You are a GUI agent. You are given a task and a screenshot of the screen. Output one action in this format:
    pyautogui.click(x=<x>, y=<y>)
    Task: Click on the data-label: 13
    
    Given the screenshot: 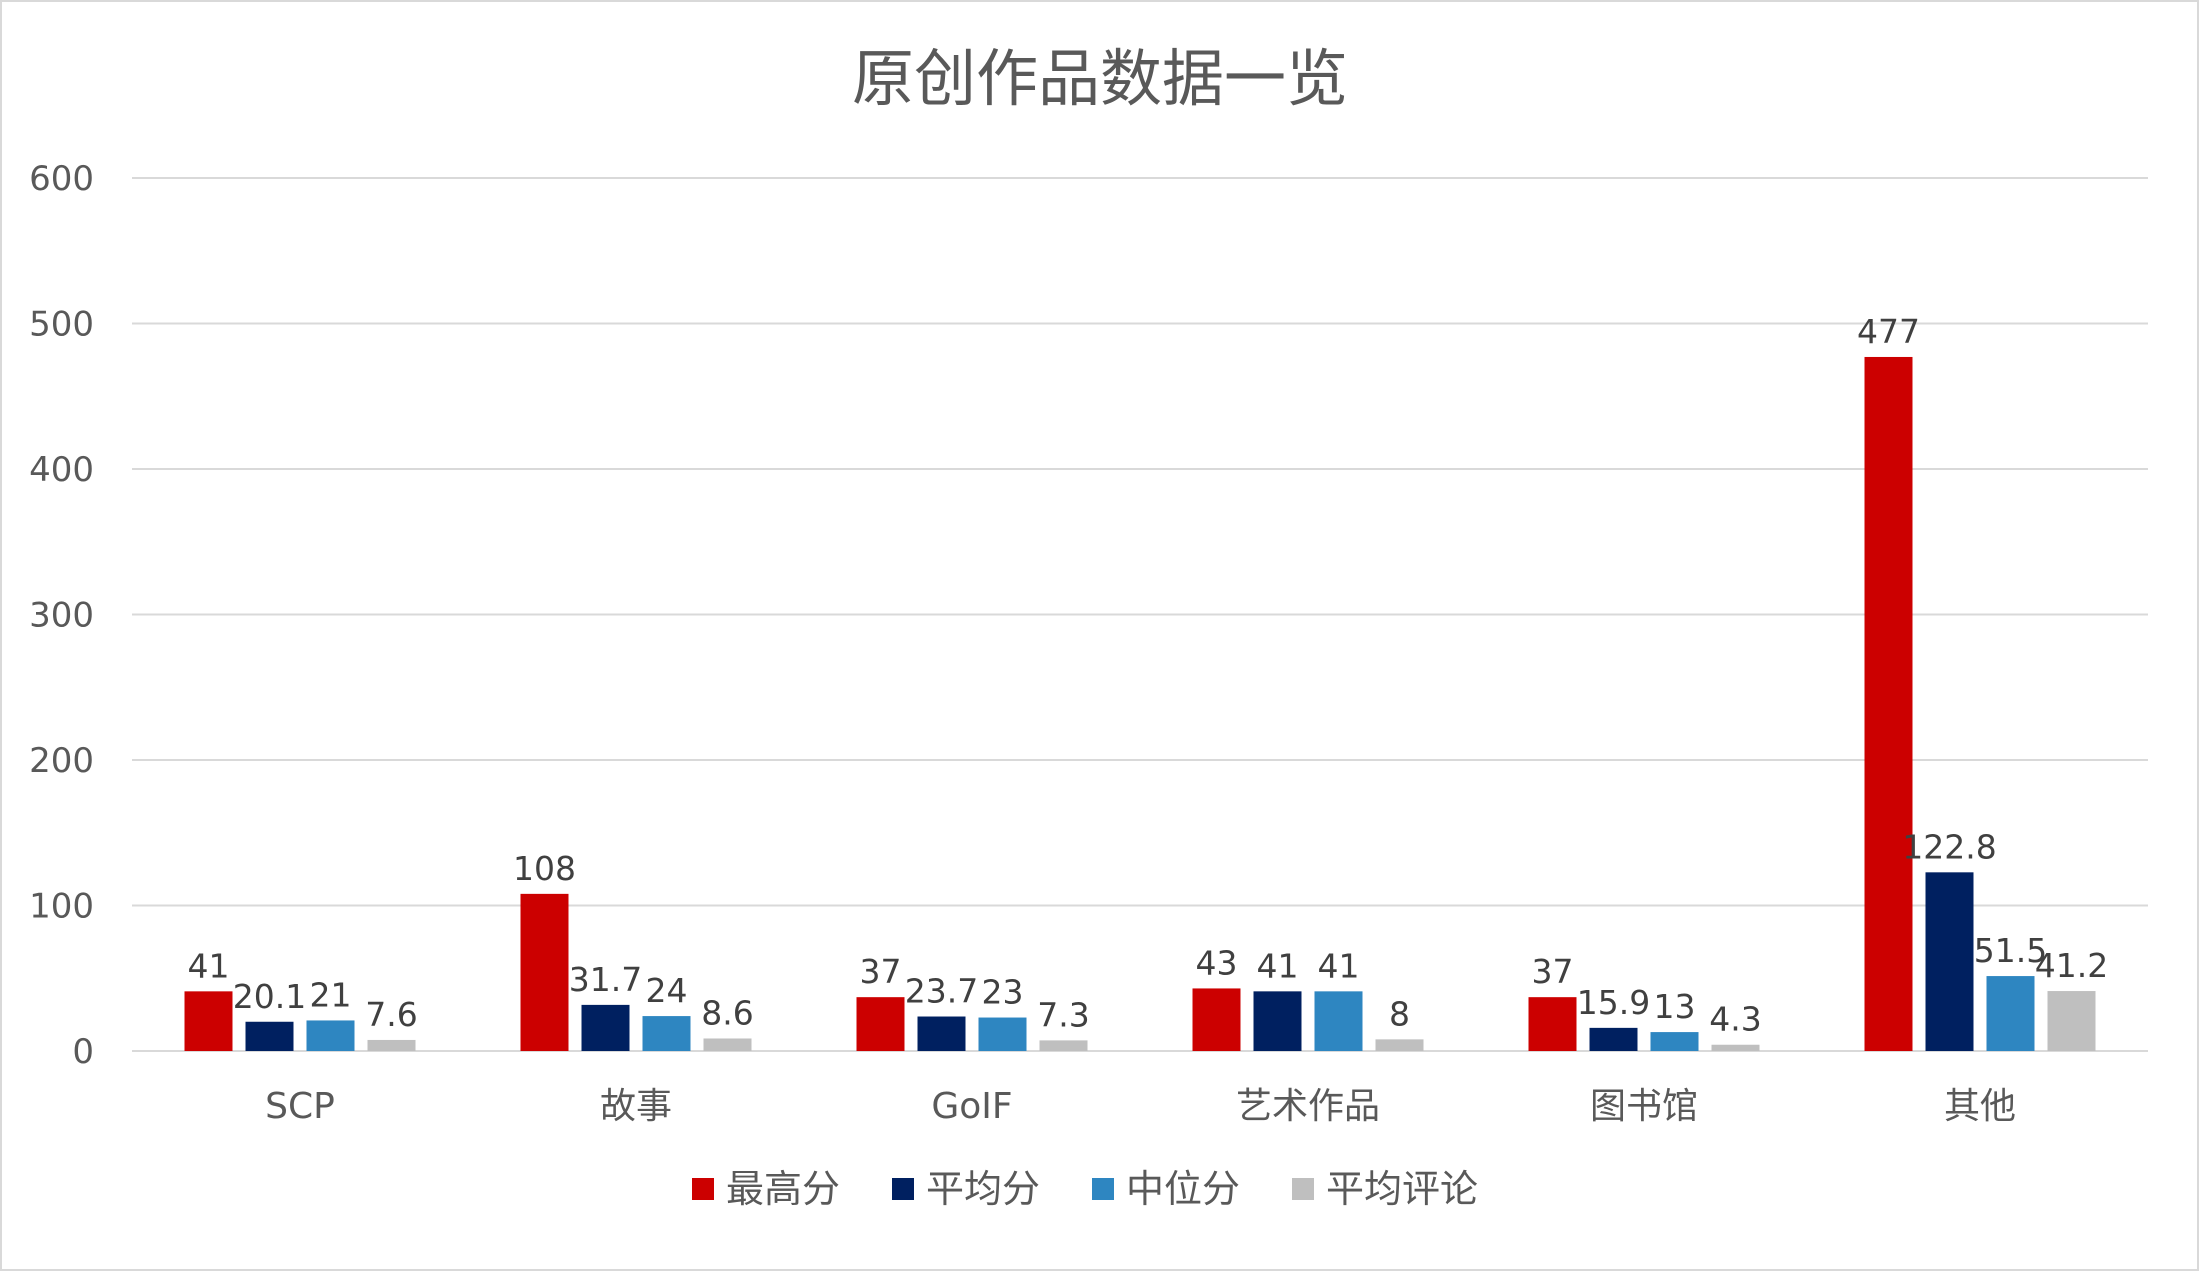 What is the action you would take?
    pyautogui.click(x=1675, y=1006)
    